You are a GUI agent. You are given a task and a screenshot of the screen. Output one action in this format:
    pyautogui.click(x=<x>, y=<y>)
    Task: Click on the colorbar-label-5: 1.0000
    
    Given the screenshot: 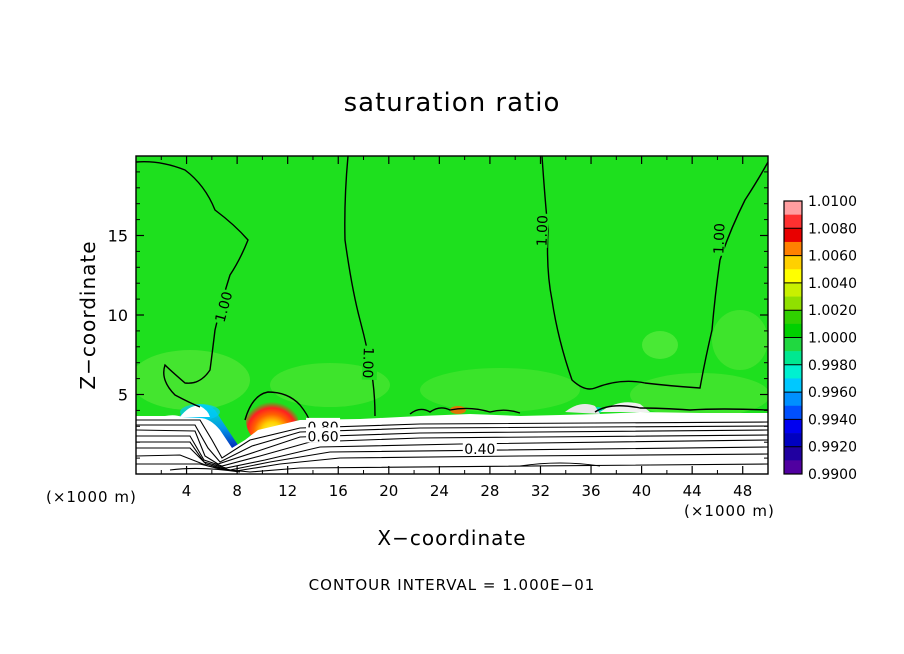 What is the action you would take?
    pyautogui.click(x=832, y=339)
    